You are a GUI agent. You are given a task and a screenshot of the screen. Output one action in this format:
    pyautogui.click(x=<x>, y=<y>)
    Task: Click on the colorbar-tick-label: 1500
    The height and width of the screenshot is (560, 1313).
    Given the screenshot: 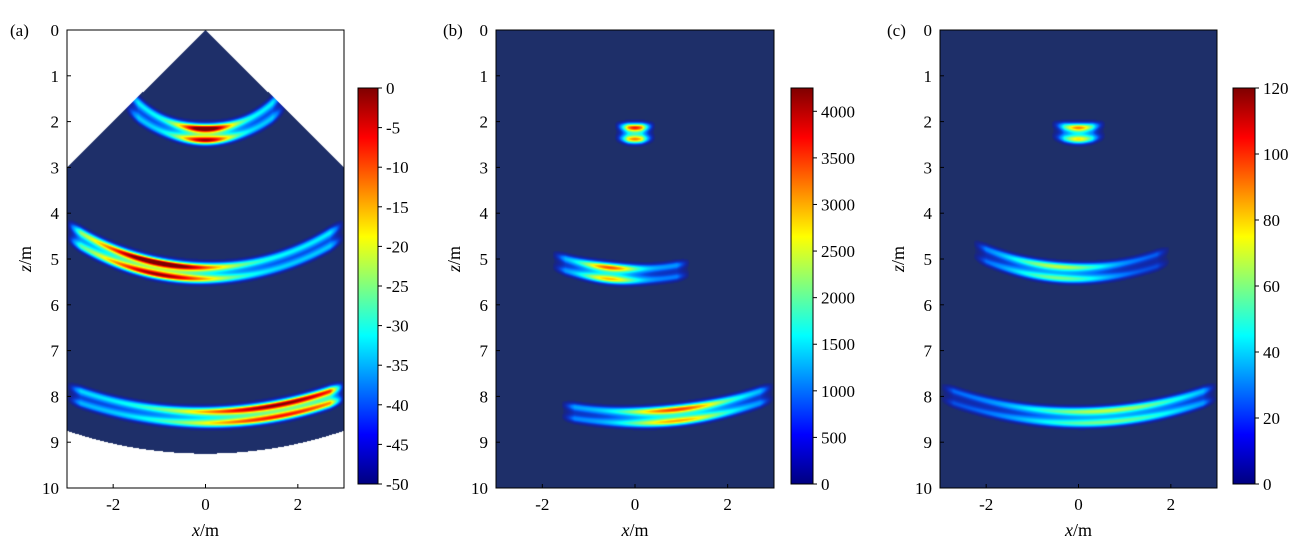 What is the action you would take?
    pyautogui.click(x=838, y=344)
    